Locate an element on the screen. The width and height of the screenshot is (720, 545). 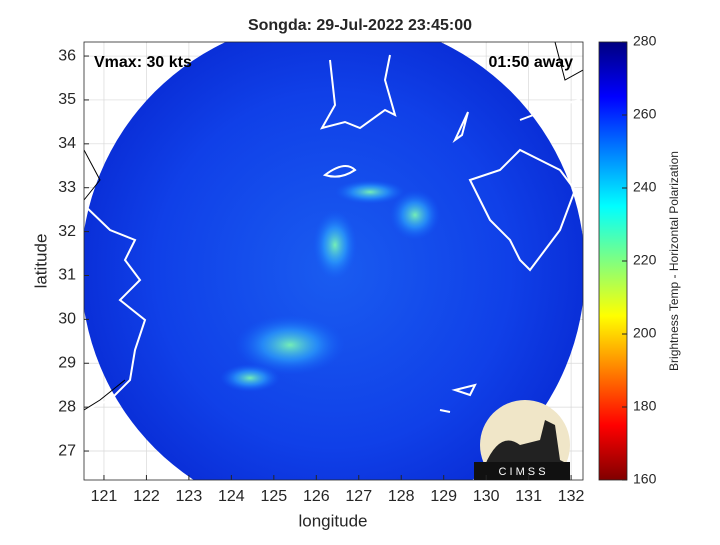
x-axis-label: longitude is located at coordinates (332, 520).